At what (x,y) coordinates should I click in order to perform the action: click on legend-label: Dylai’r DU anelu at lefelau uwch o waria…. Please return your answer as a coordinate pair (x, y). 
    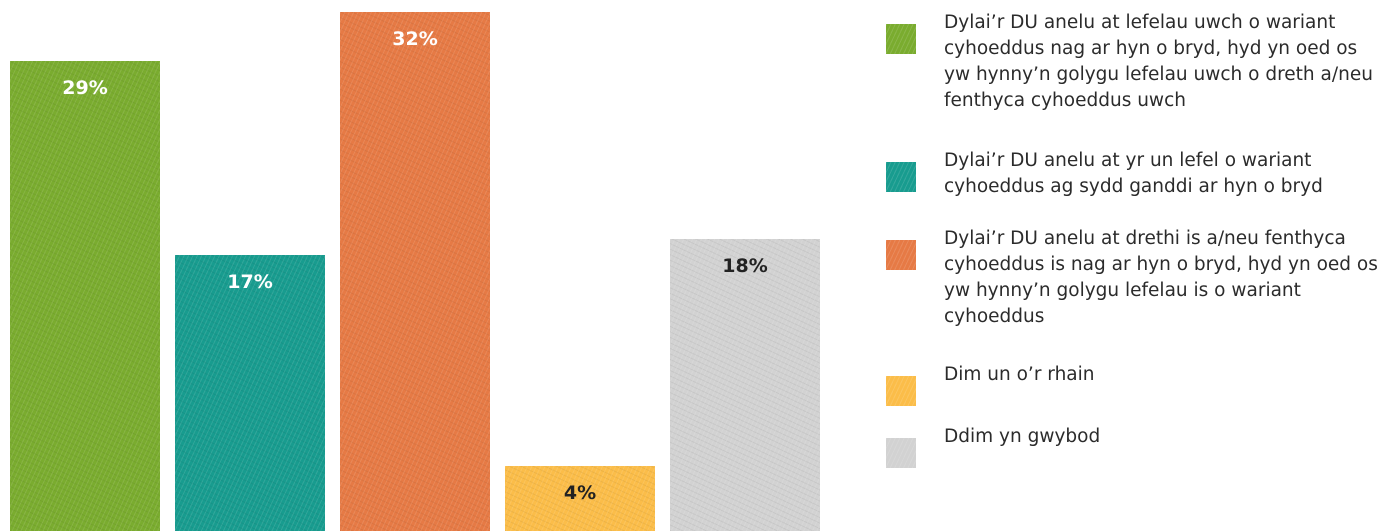
    Looking at the image, I should click on (1158, 61).